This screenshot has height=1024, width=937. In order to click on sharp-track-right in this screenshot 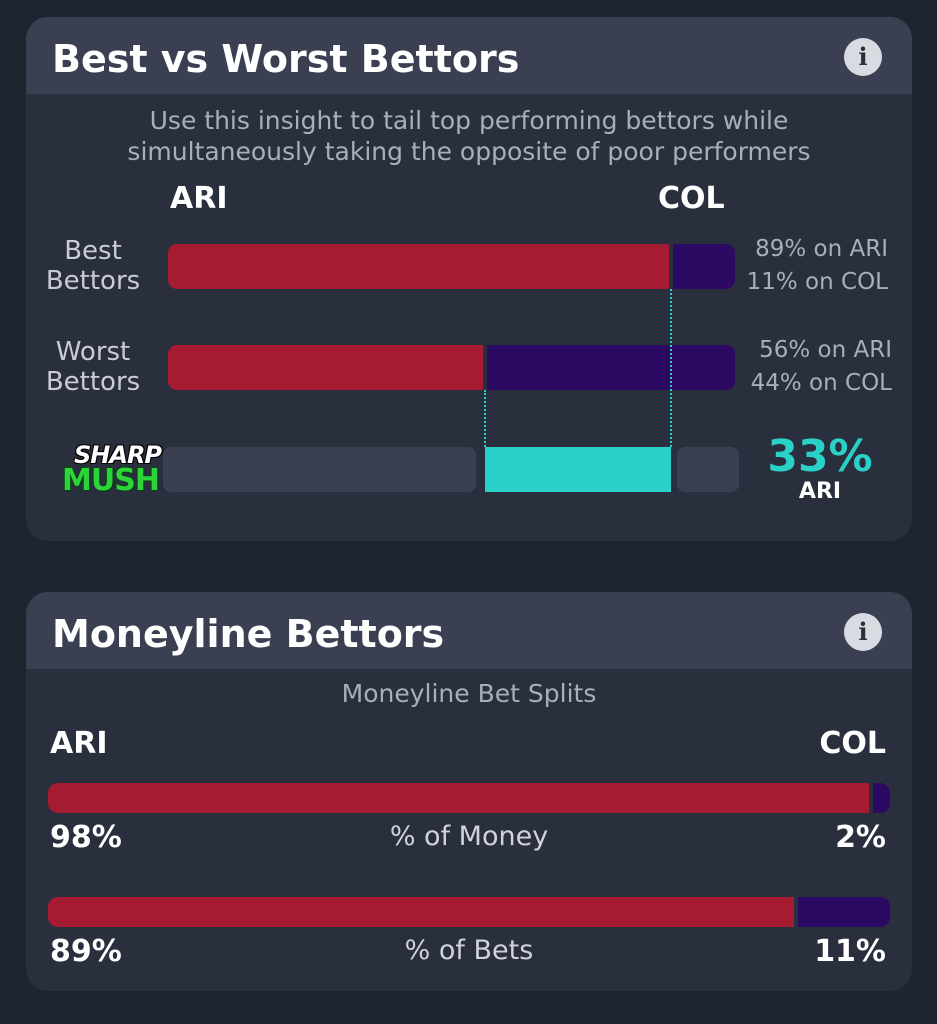, I will do `click(708, 469)`.